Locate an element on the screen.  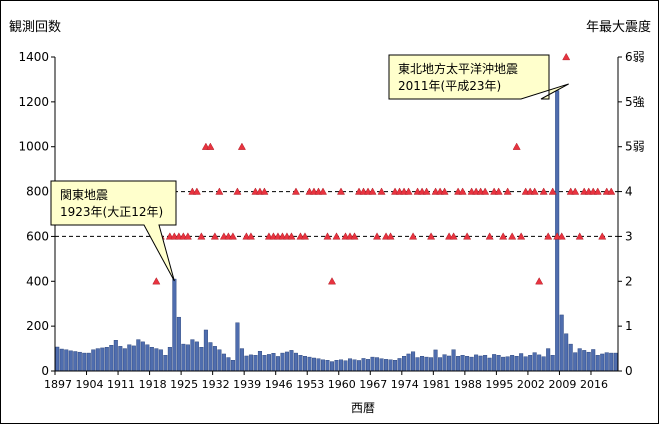
x-tick-label: 1974 is located at coordinates (405, 384).